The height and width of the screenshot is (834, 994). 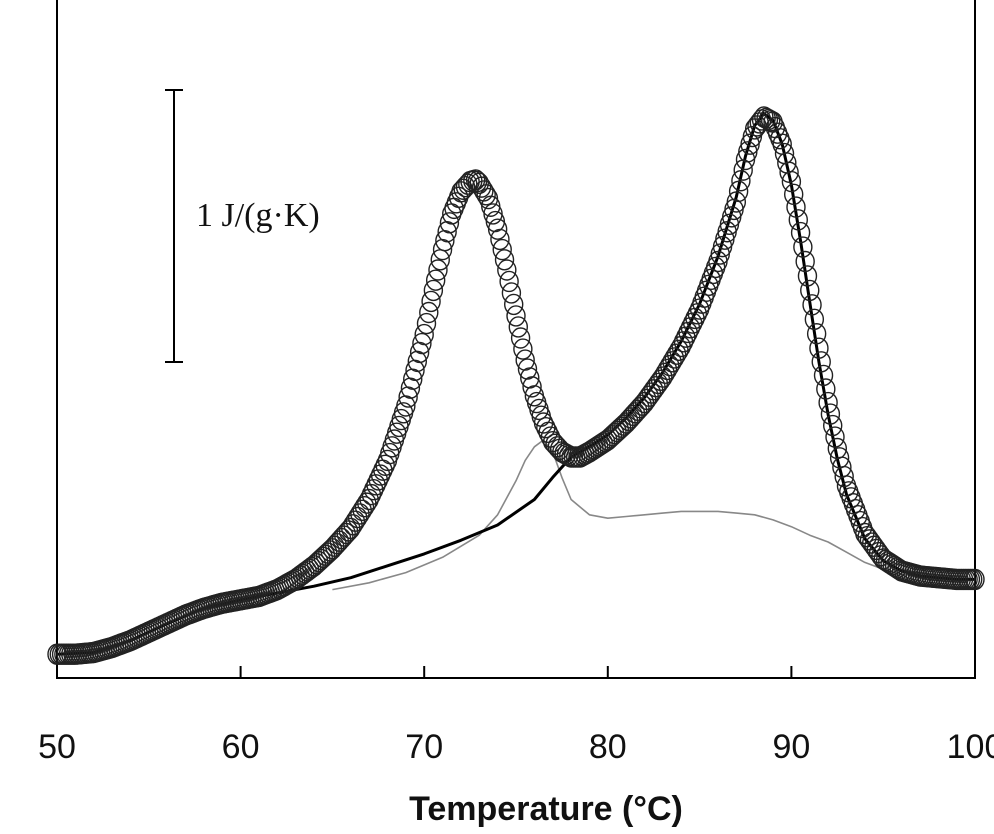 I want to click on x-axis-tick-labels: 50 60 70 80 90 100, so click(x=516, y=747).